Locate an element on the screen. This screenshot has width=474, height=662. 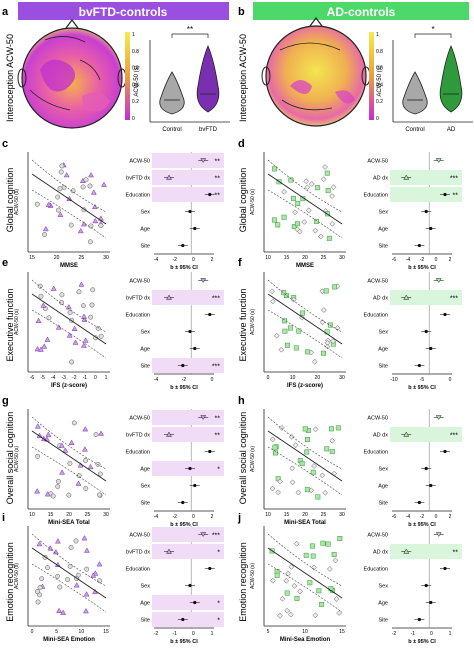
scatter-x-label: MMSE is located at coordinates (69, 266).